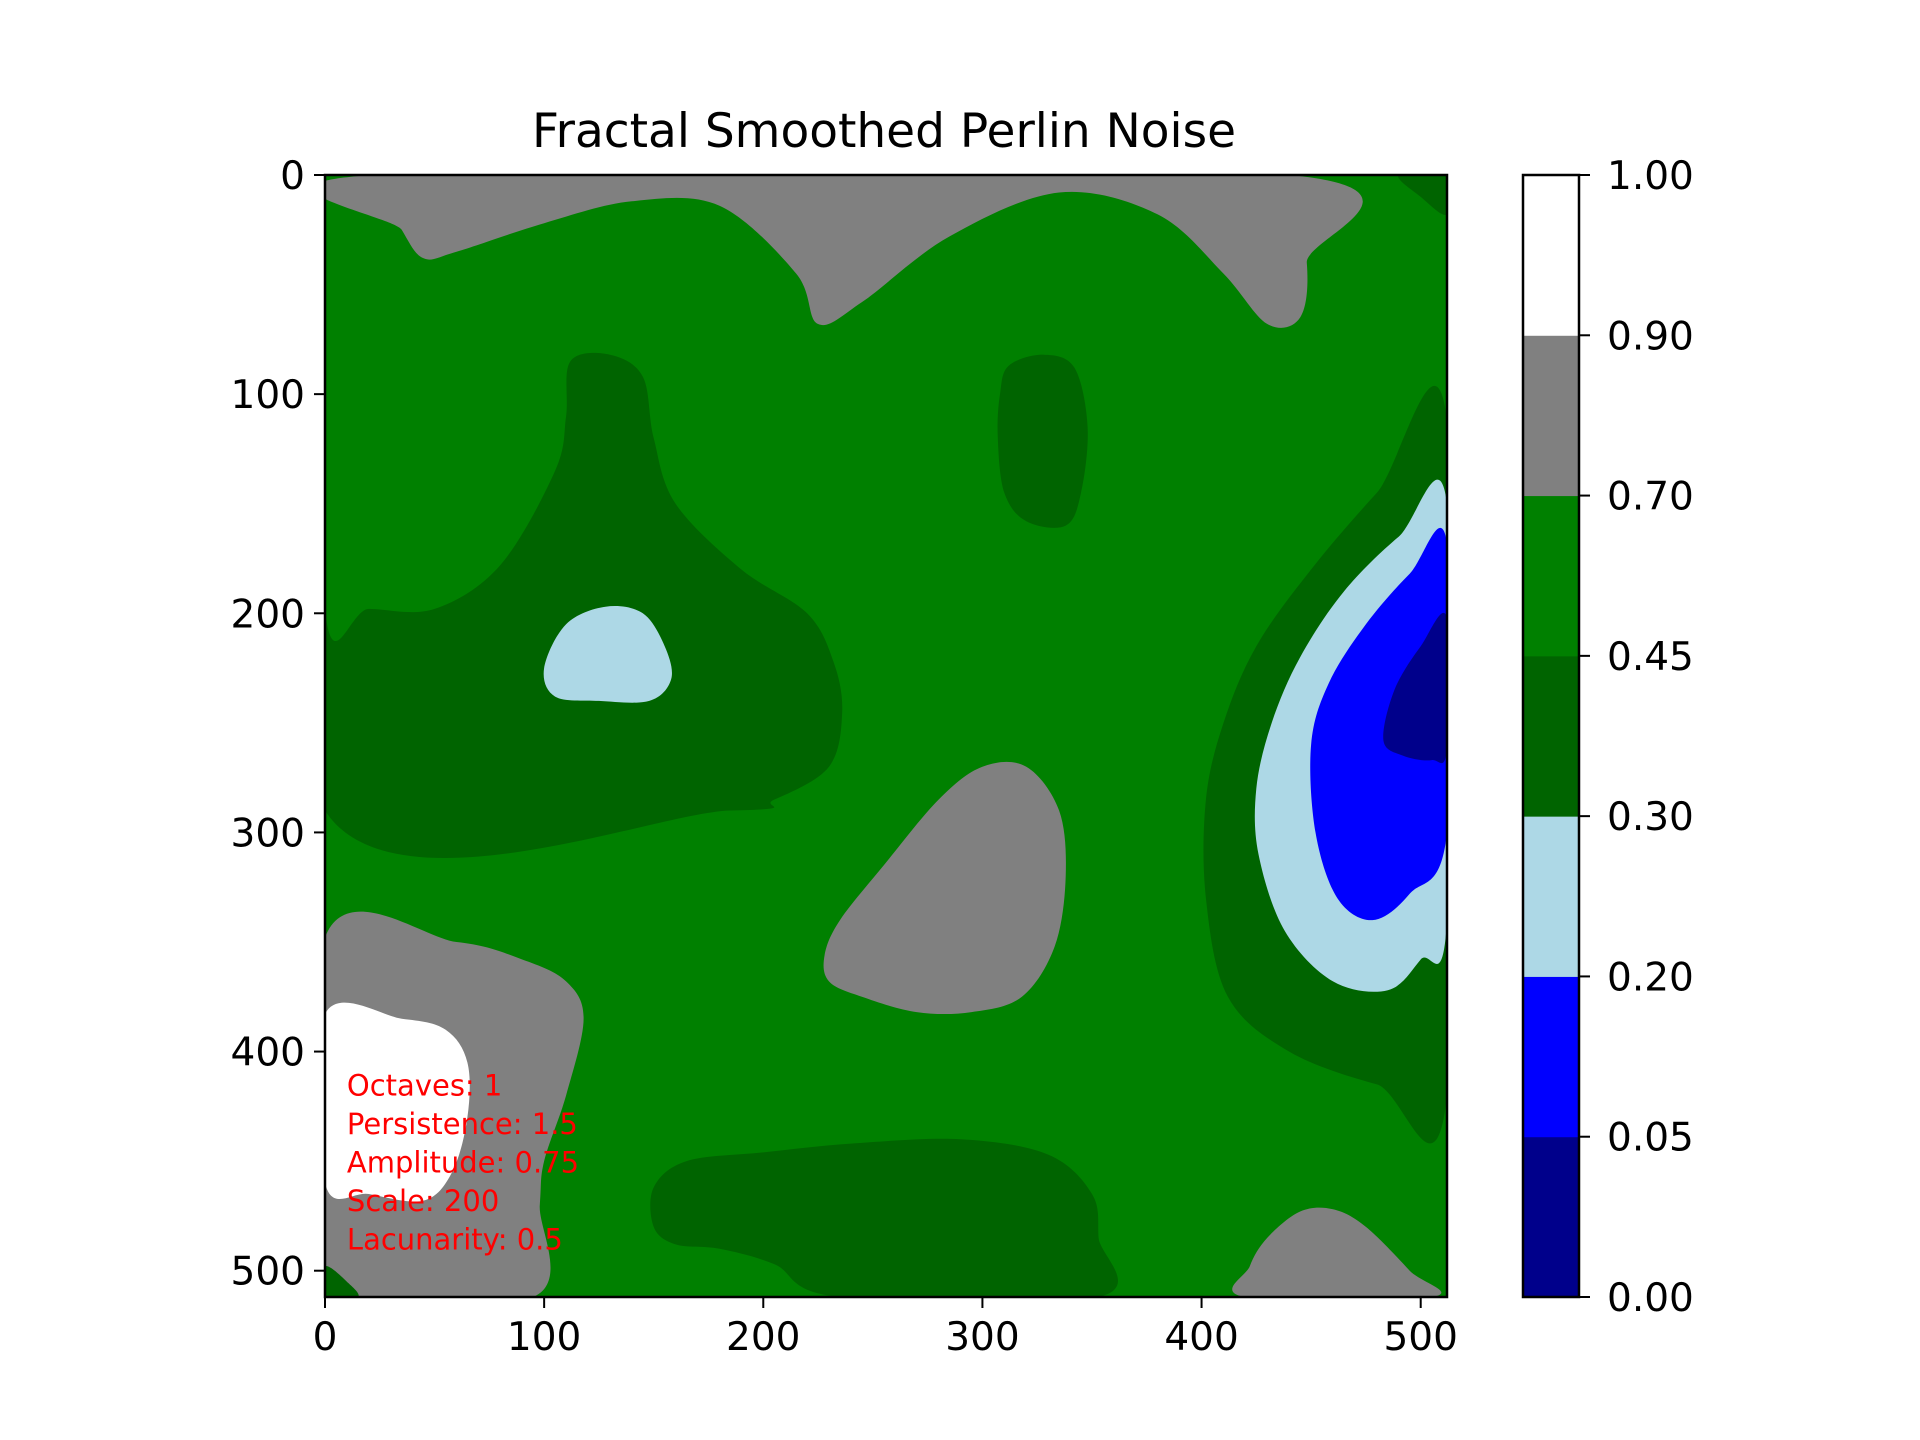 The width and height of the screenshot is (1920, 1440). What do you see at coordinates (1650, 657) in the screenshot?
I see `colorbar-tick-label-4: 0.45` at bounding box center [1650, 657].